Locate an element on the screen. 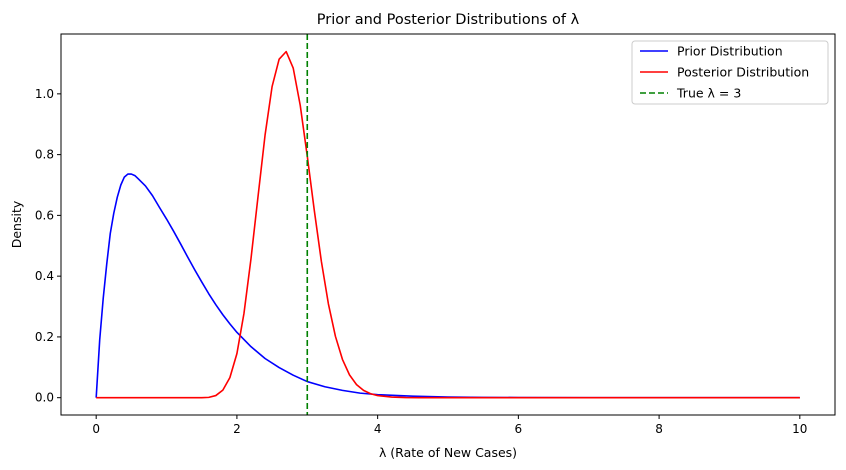 The image size is (846, 470). legend-box is located at coordinates (730, 72).